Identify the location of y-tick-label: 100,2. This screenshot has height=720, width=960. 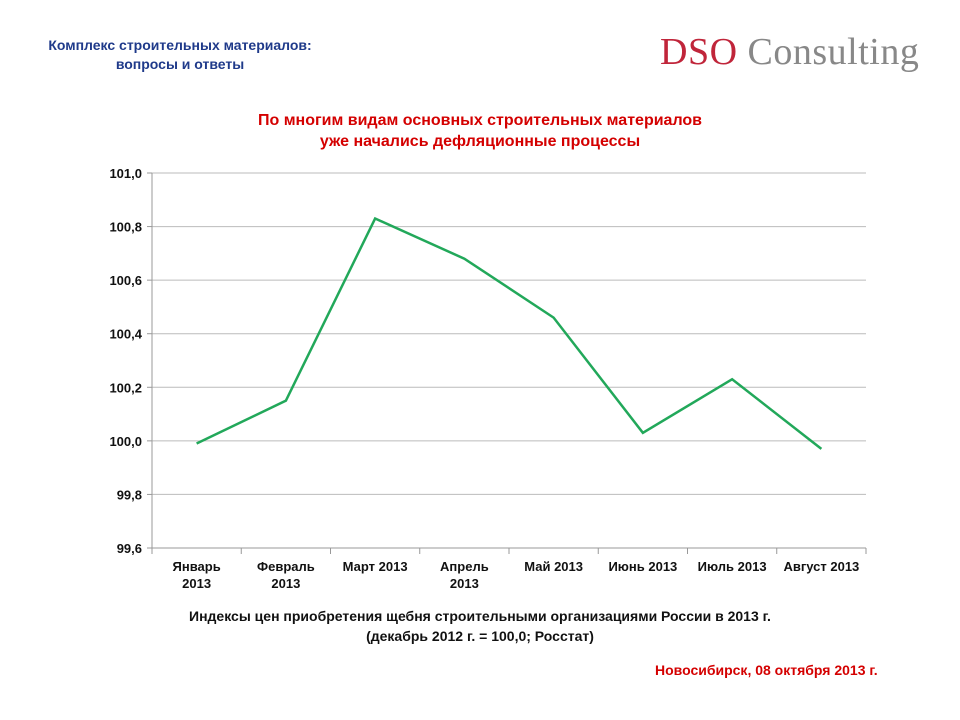
(125, 387).